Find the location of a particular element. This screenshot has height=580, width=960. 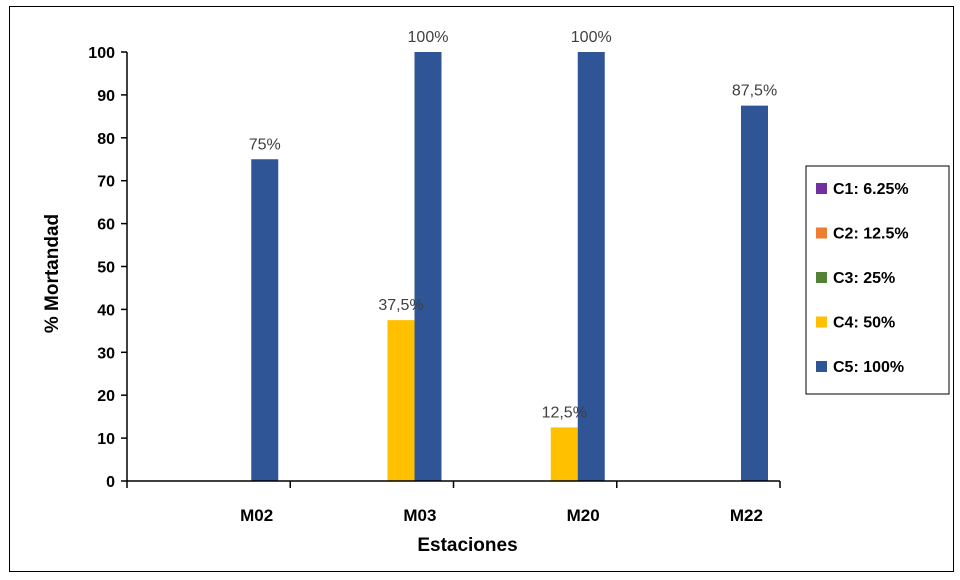

y-tick-label: 40 is located at coordinates (106, 310).